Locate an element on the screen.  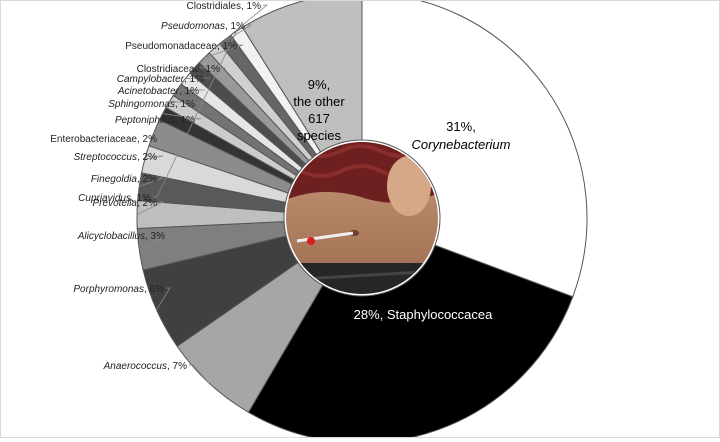
label-clostridiaceae: Clostridiaceae, 1% is located at coordinates (178, 69).